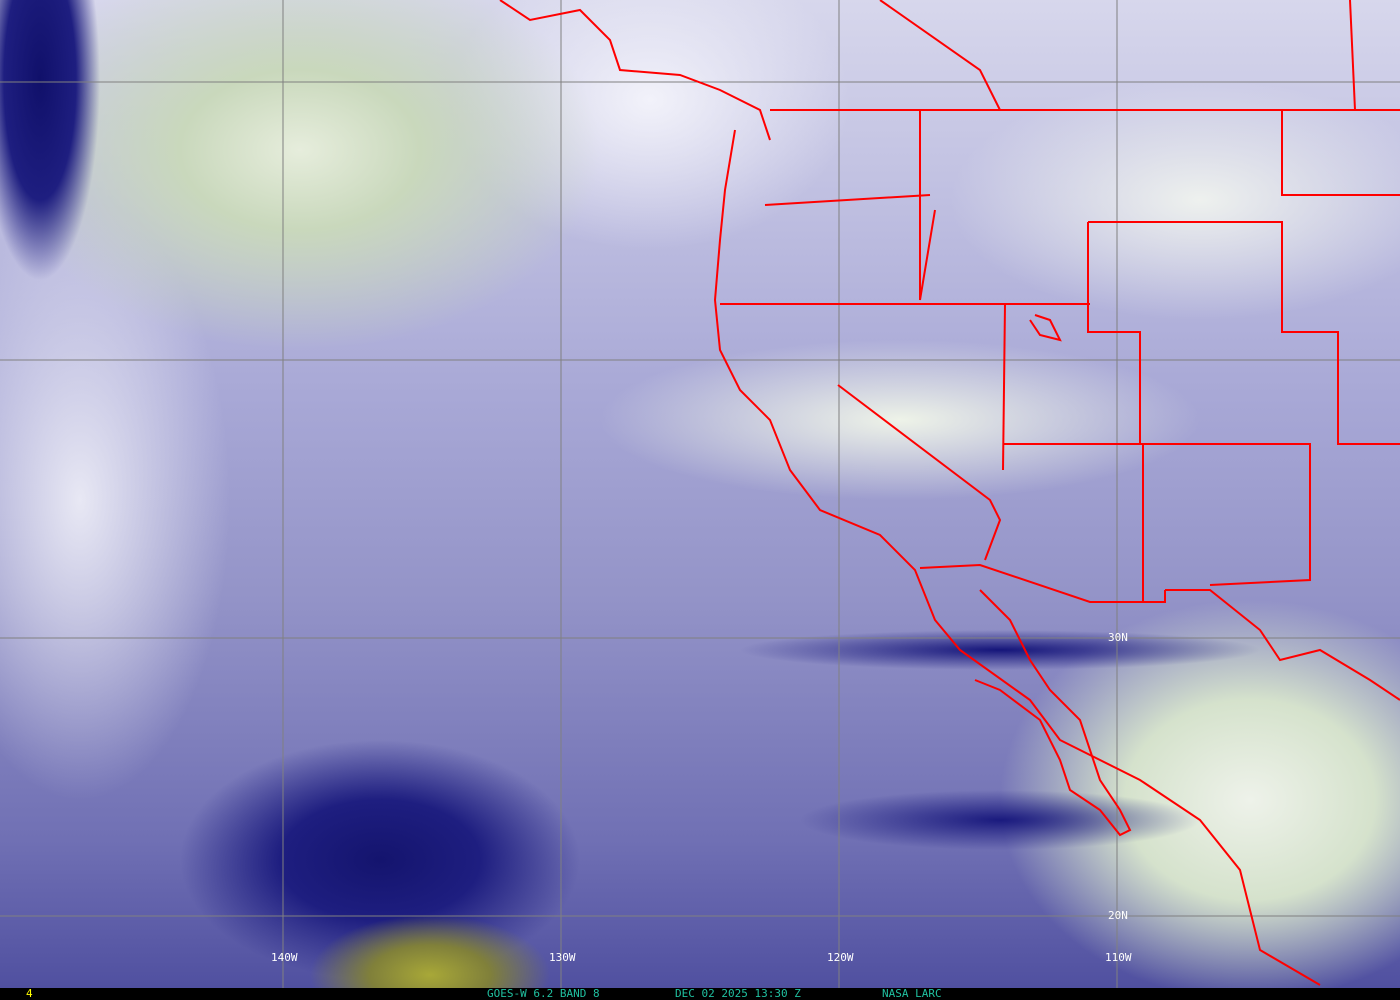 This screenshot has width=1400, height=1000. I want to click on lon-label-130w: 130W, so click(562, 957).